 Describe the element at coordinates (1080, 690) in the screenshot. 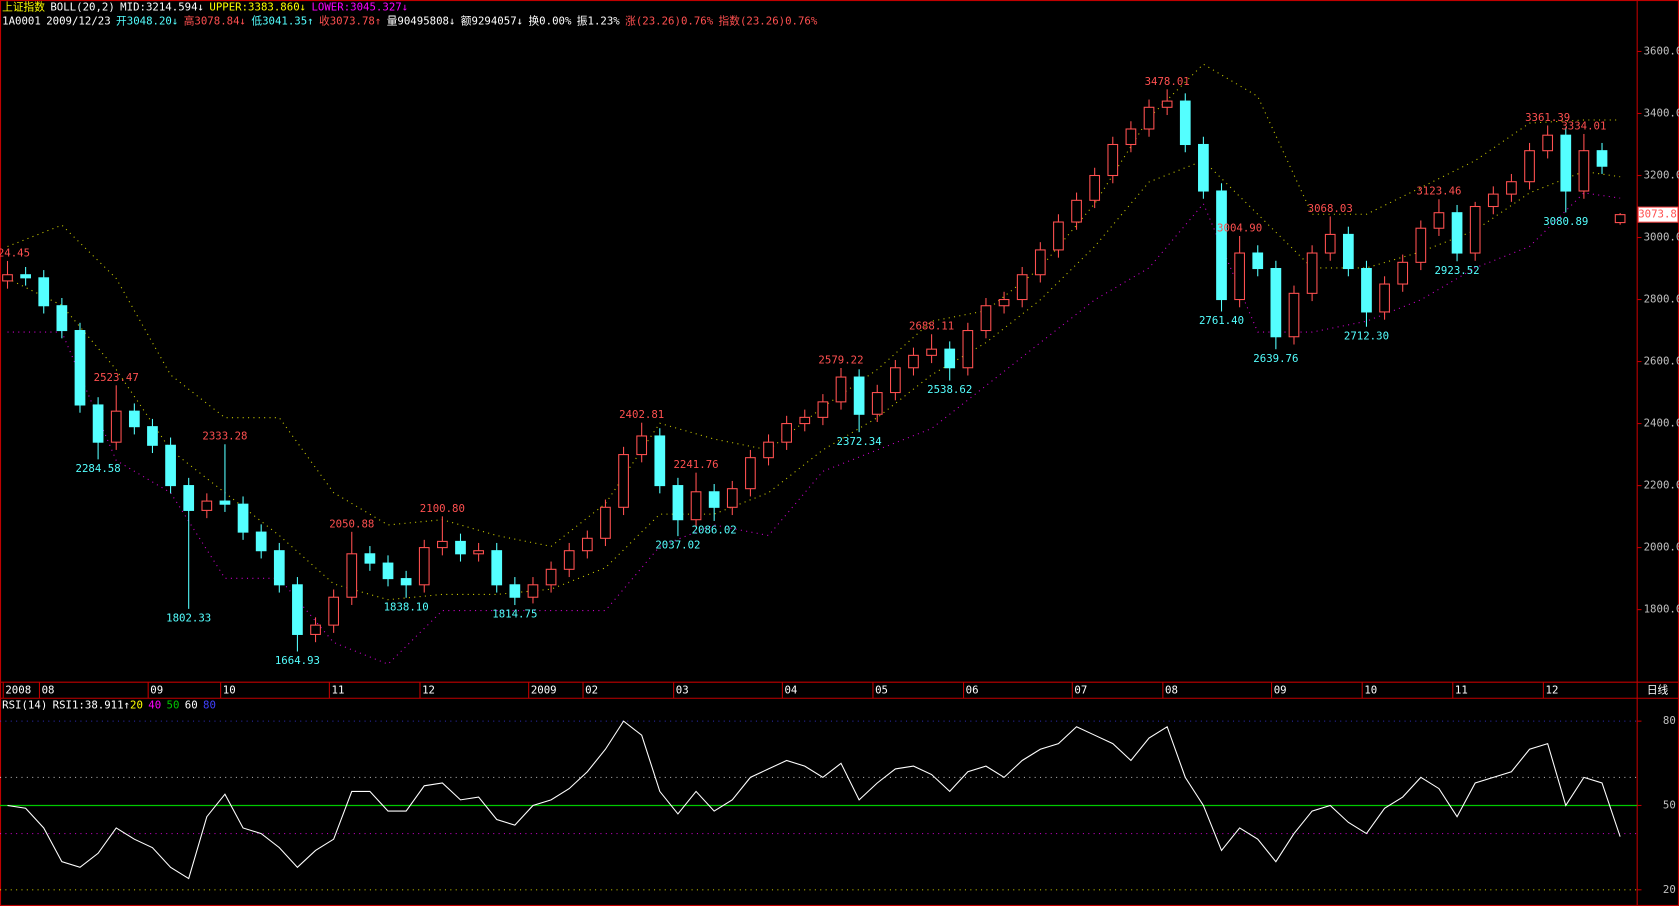

I see `x-tick-label: 07` at that location.